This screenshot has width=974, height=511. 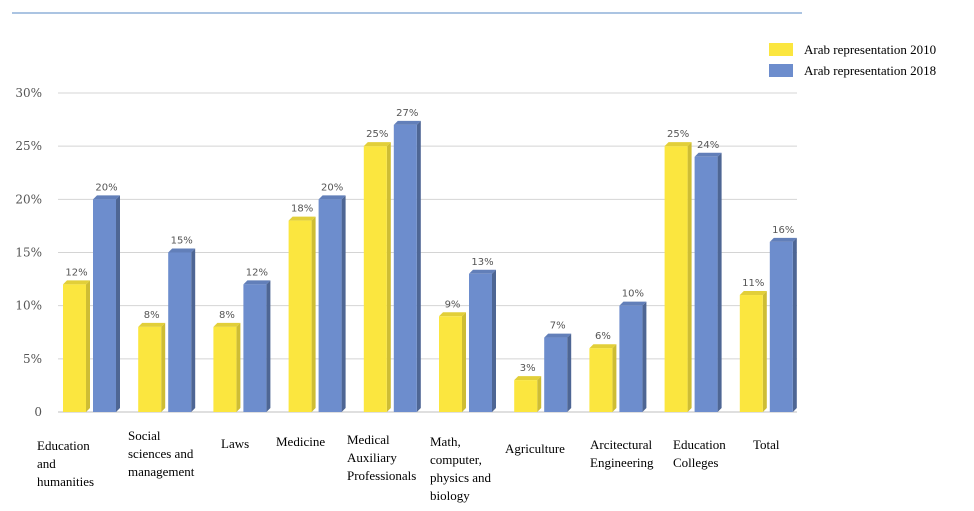 What do you see at coordinates (407, 113) in the screenshot?
I see `data-label: 27%` at bounding box center [407, 113].